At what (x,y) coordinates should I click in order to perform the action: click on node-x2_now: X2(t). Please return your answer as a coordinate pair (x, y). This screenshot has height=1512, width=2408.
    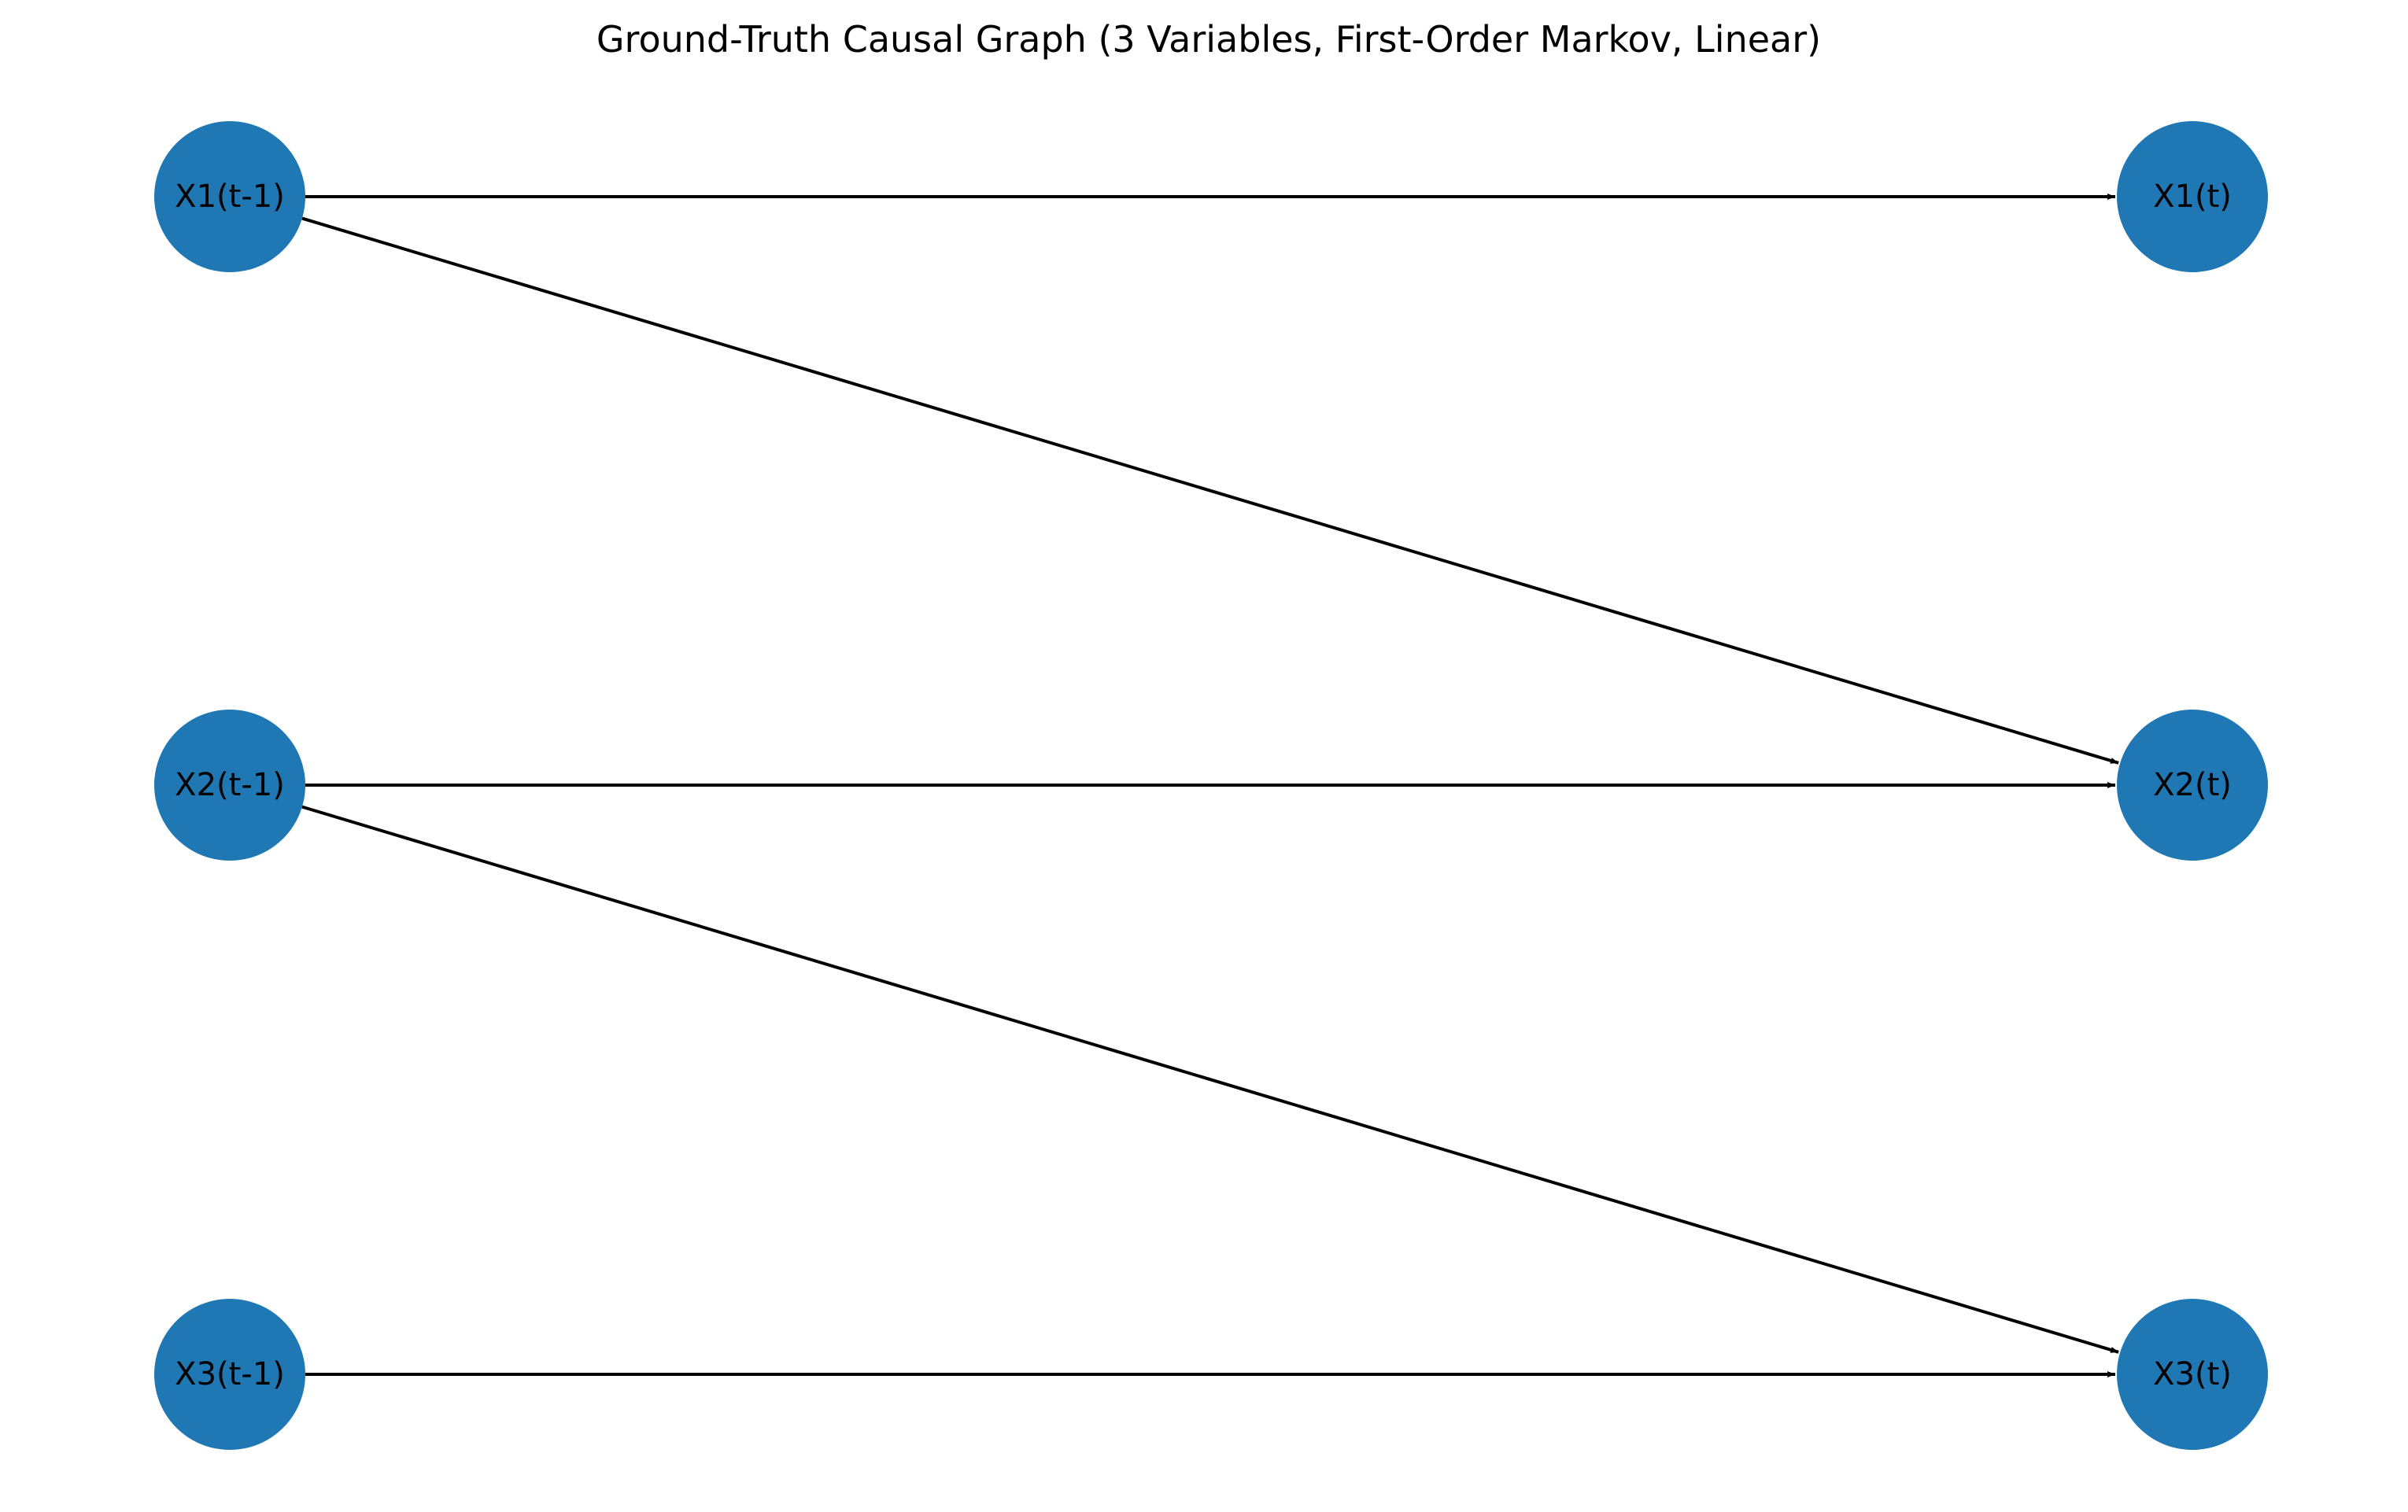
    Looking at the image, I should click on (2192, 785).